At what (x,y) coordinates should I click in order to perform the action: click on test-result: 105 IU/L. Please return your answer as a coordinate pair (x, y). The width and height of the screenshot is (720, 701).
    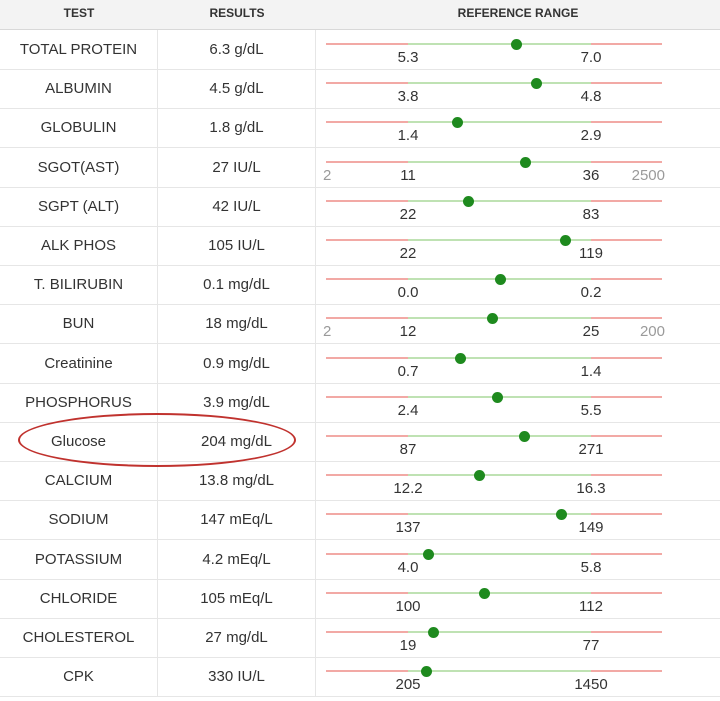
    Looking at the image, I should click on (237, 245).